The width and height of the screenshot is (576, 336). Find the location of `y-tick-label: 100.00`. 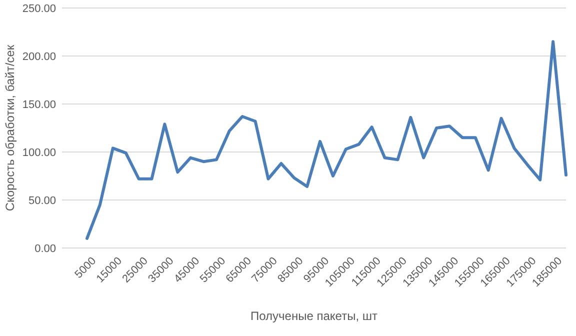

y-tick-label: 100.00 is located at coordinates (39, 152).